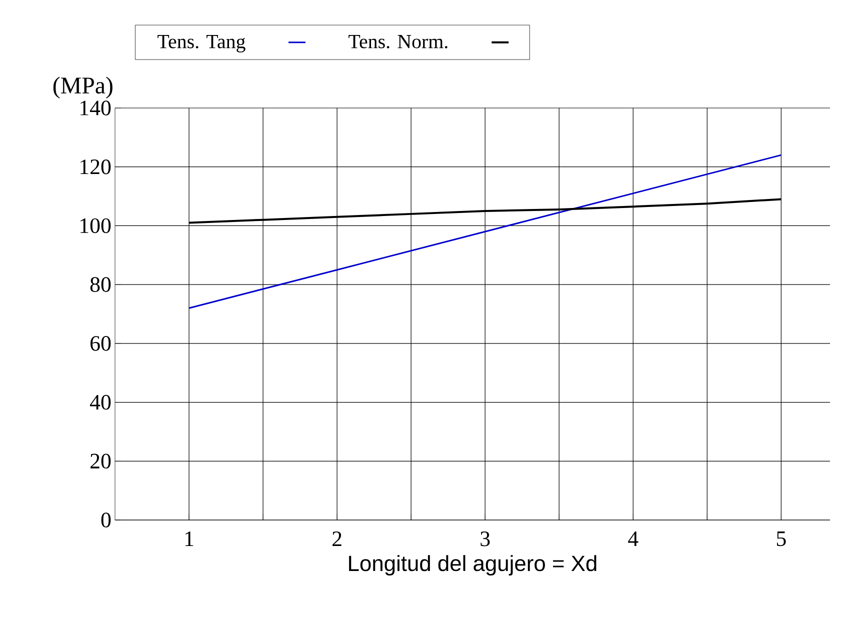  I want to click on y-tick-label: 40, so click(100, 402).